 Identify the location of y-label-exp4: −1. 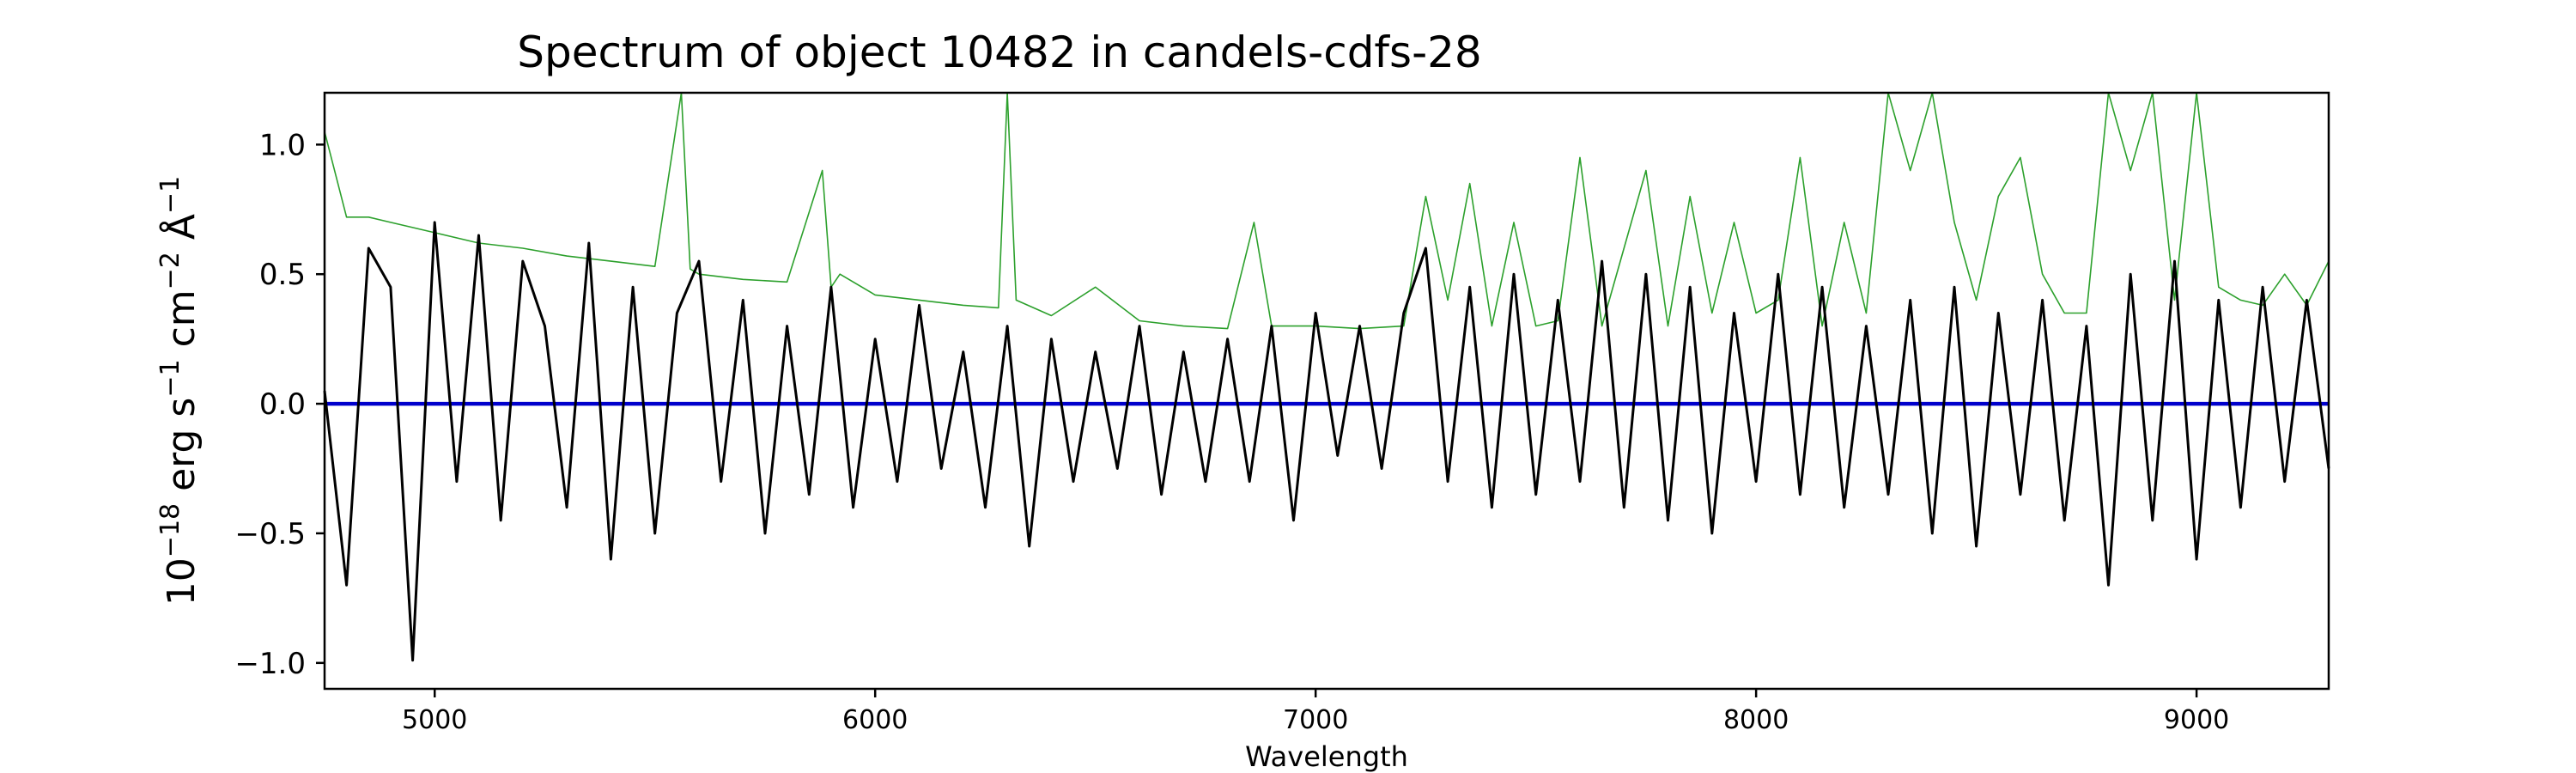
(170, 195).